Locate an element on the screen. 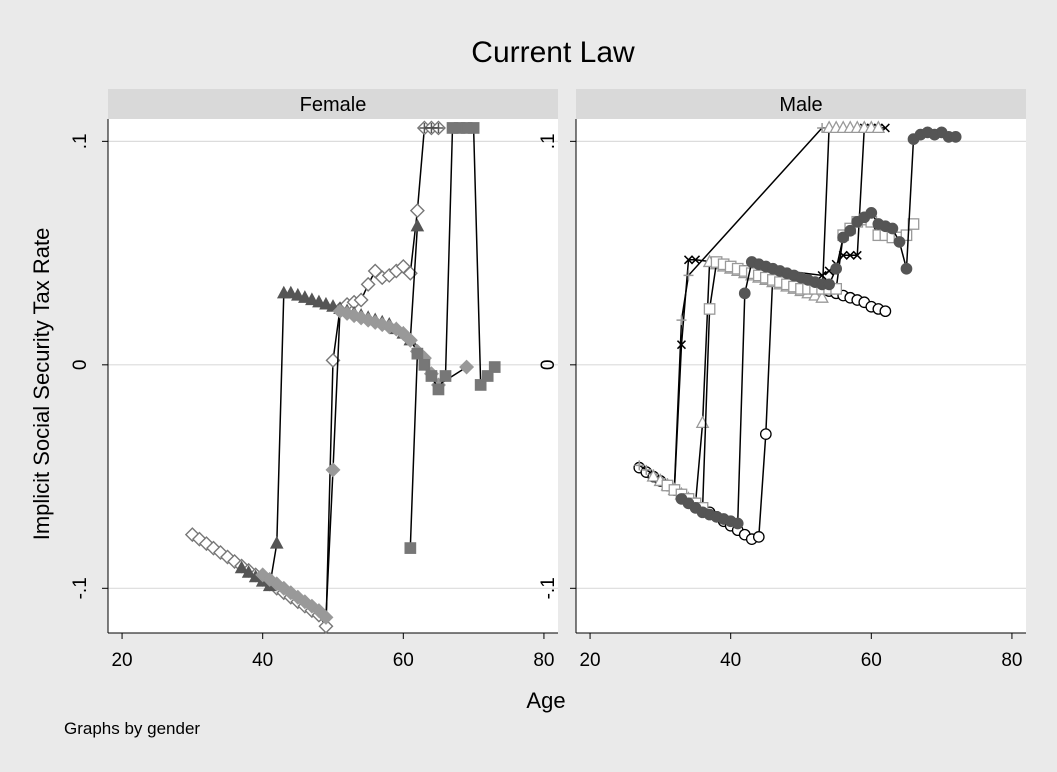 This screenshot has height=772, width=1057. panel-strip-label: Male is located at coordinates (800, 105).